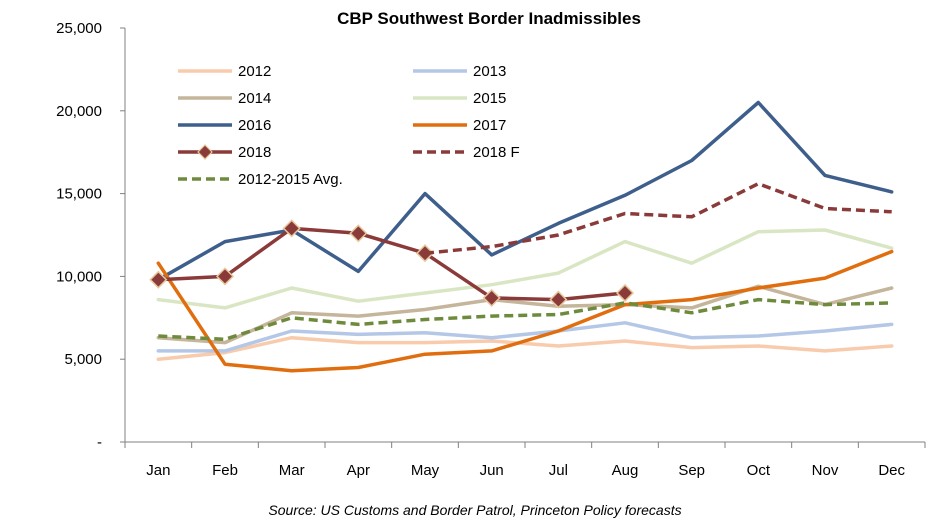 The width and height of the screenshot is (934, 532). I want to click on y-tick-label: 15,000, so click(79, 194).